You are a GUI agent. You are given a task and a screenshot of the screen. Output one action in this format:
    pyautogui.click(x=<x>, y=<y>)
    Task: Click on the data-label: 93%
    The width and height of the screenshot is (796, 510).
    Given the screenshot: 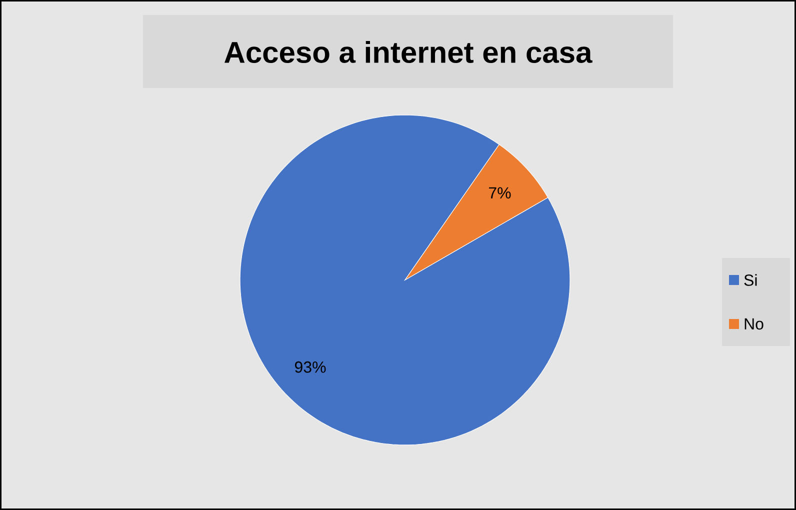 What is the action you would take?
    pyautogui.click(x=310, y=367)
    